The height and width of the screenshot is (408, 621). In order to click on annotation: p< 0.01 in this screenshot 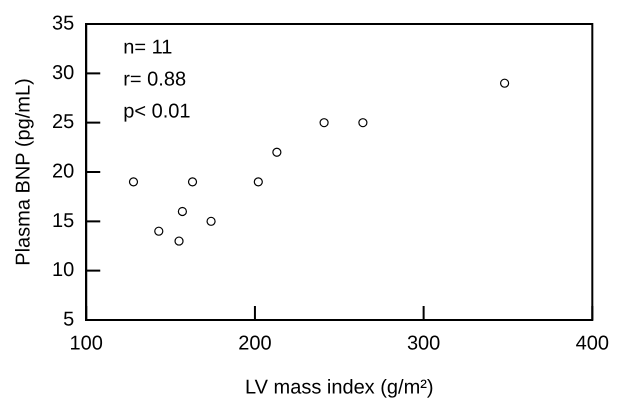, I will do `click(157, 111)`.